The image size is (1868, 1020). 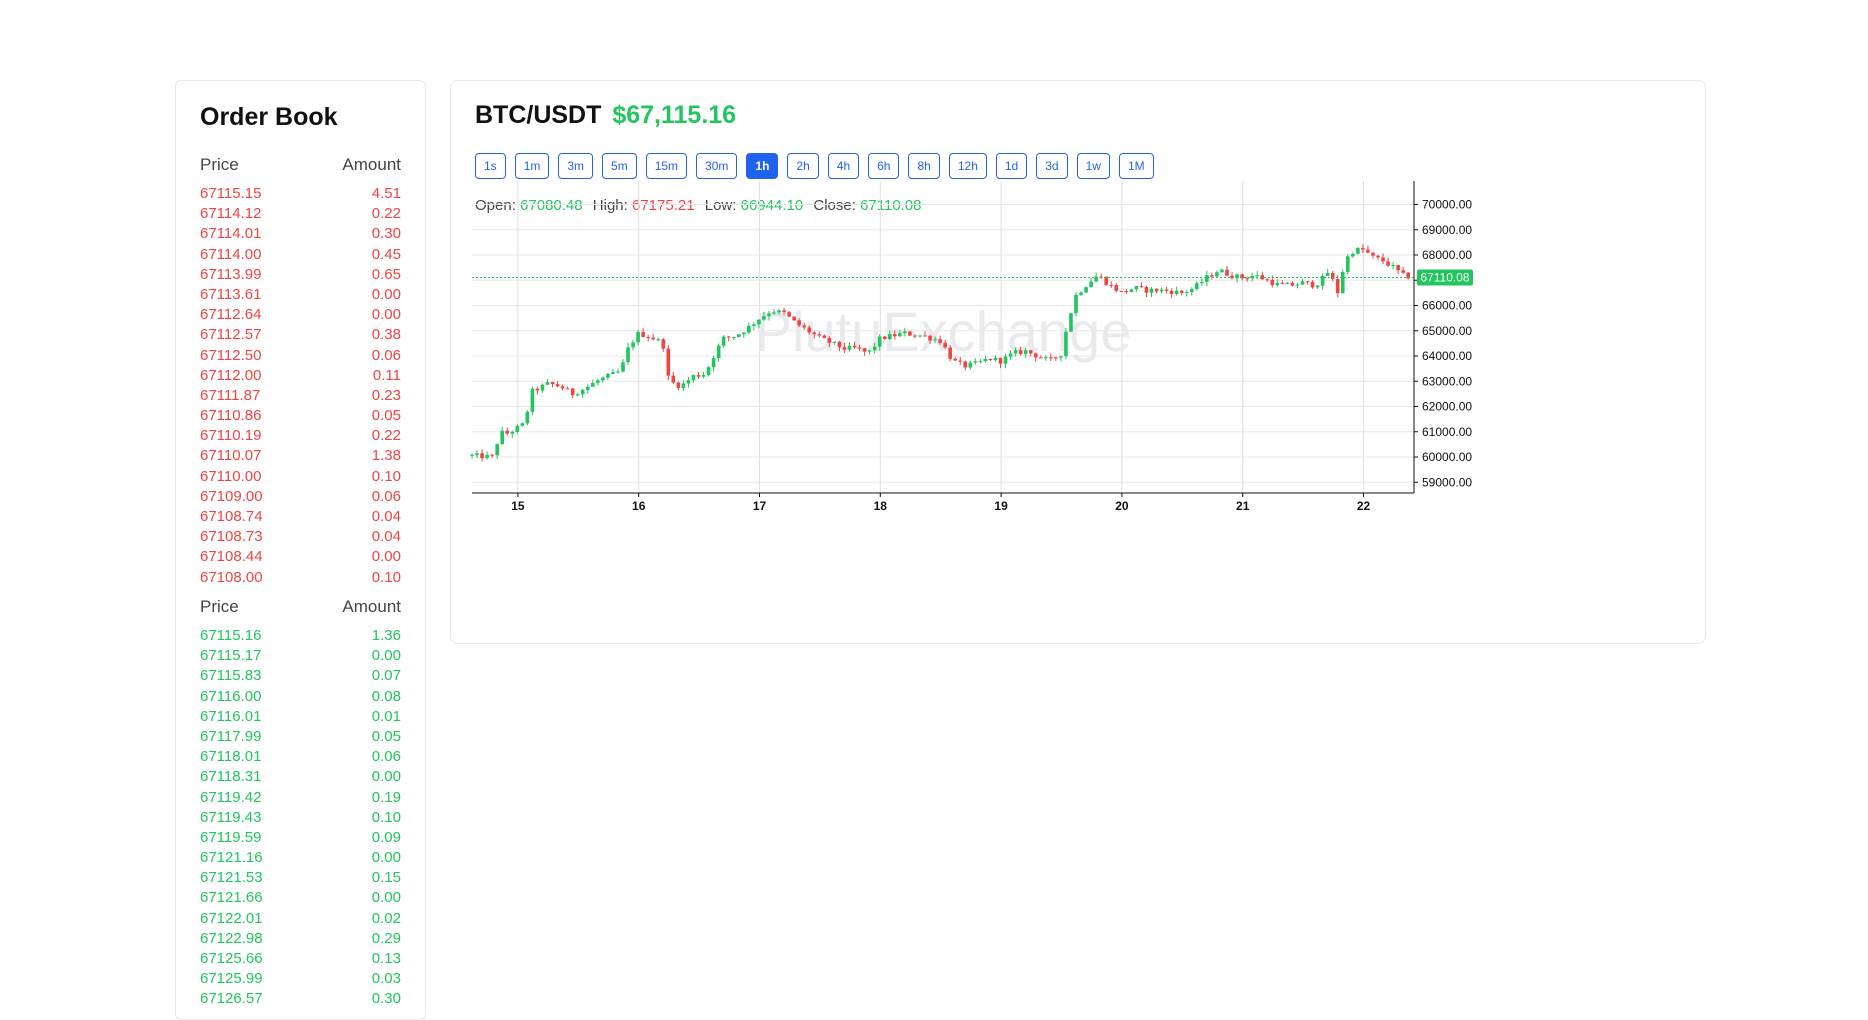 What do you see at coordinates (231, 797) in the screenshot?
I see `bid-price: 67119.42` at bounding box center [231, 797].